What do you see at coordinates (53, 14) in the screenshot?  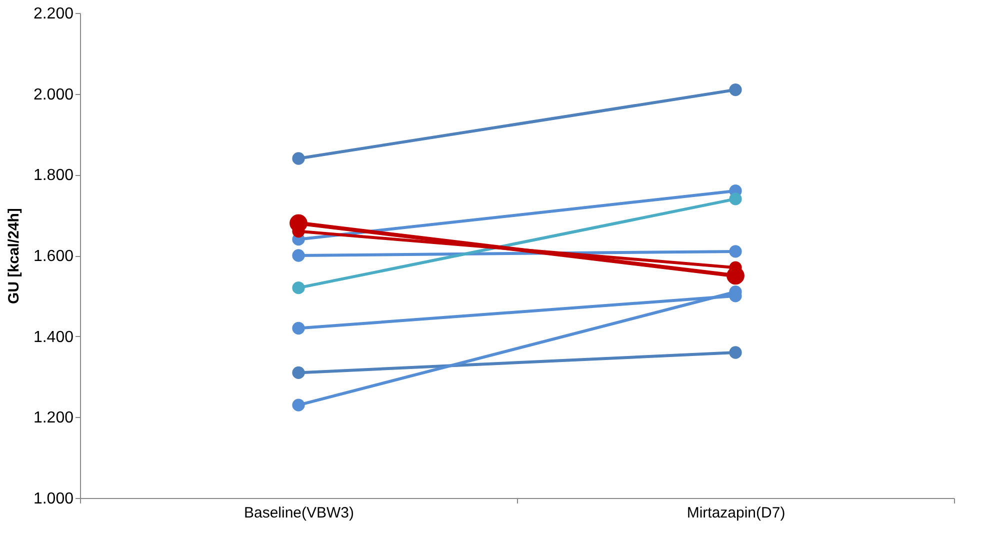 I see `y-tick-label: 2.200` at bounding box center [53, 14].